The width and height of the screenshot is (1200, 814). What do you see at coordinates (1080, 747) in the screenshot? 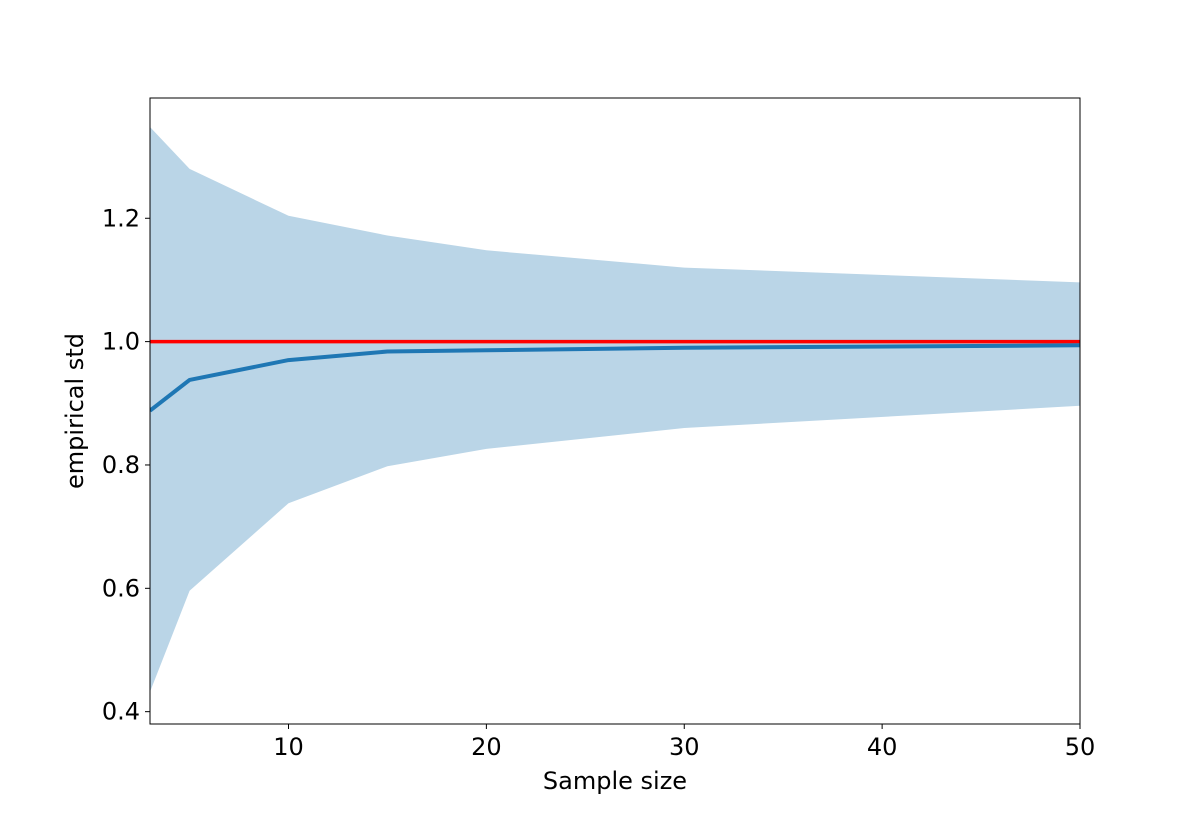
I see `x-tick-label: 50` at bounding box center [1080, 747].